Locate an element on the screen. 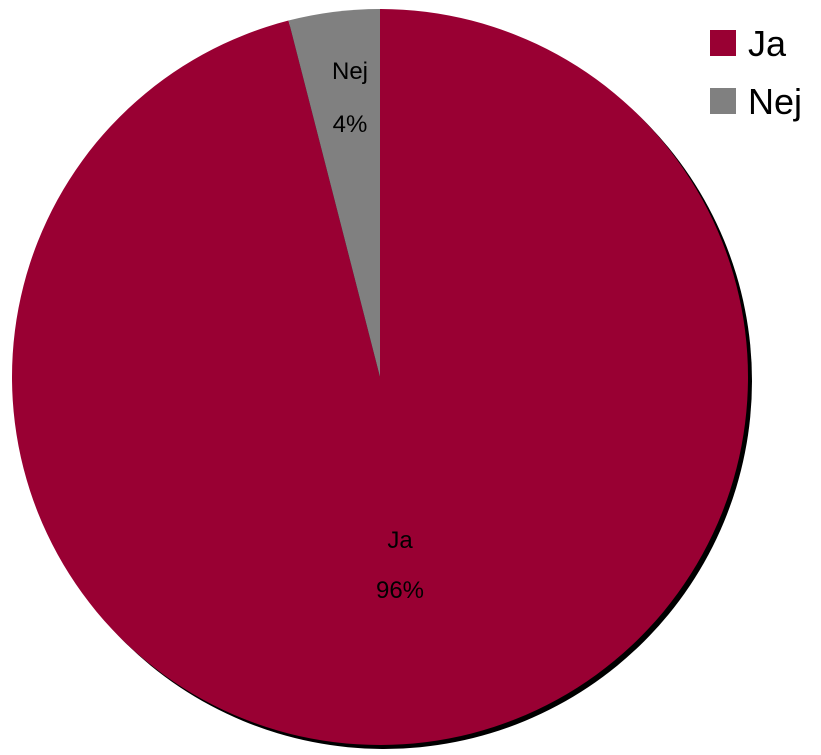  legend-label-ja: Ja is located at coordinates (767, 43).